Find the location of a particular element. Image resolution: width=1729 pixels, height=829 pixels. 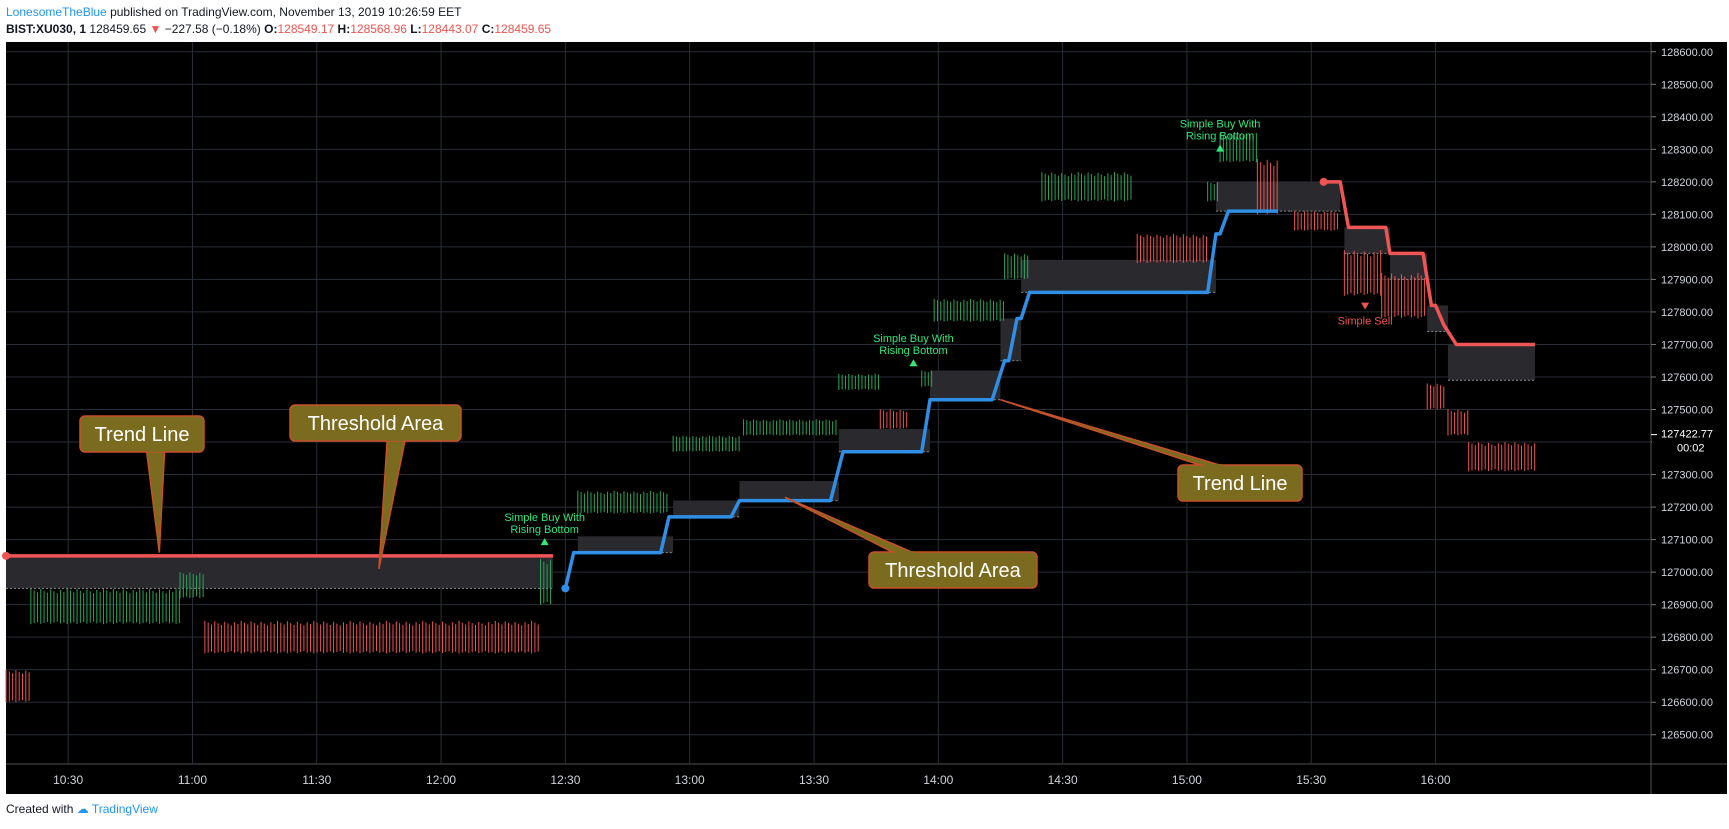

y-tick-label: 128200.00 is located at coordinates (1687, 183).